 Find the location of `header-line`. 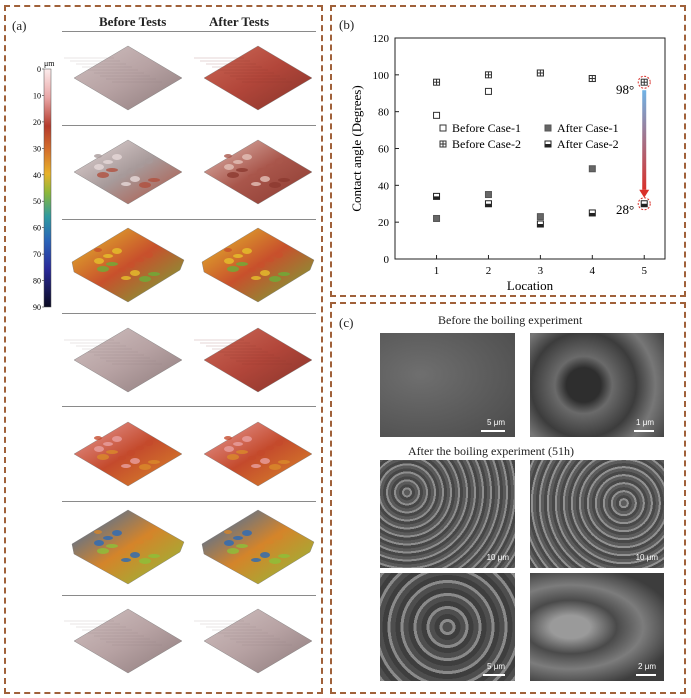

header-line is located at coordinates (189, 31).